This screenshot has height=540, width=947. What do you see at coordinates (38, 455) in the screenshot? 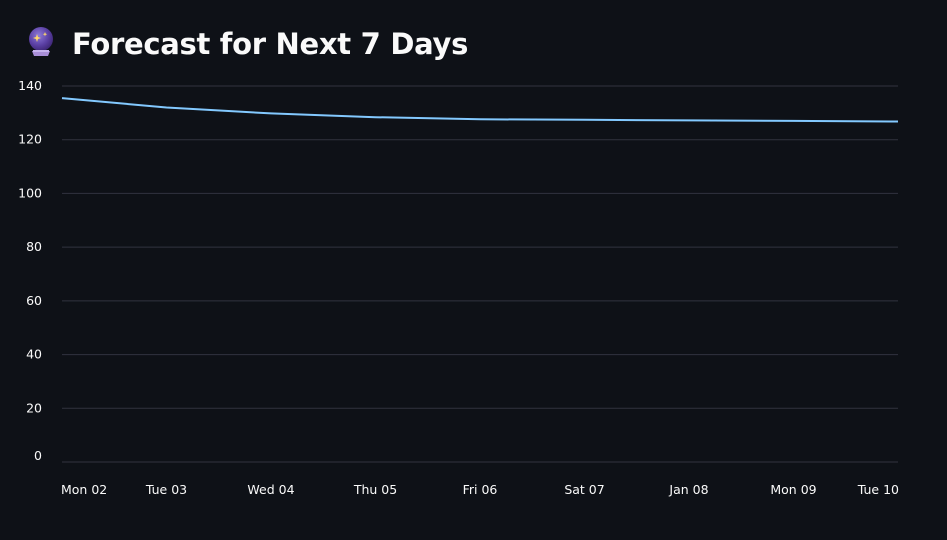
I see `y-tick-label: 0` at bounding box center [38, 455].